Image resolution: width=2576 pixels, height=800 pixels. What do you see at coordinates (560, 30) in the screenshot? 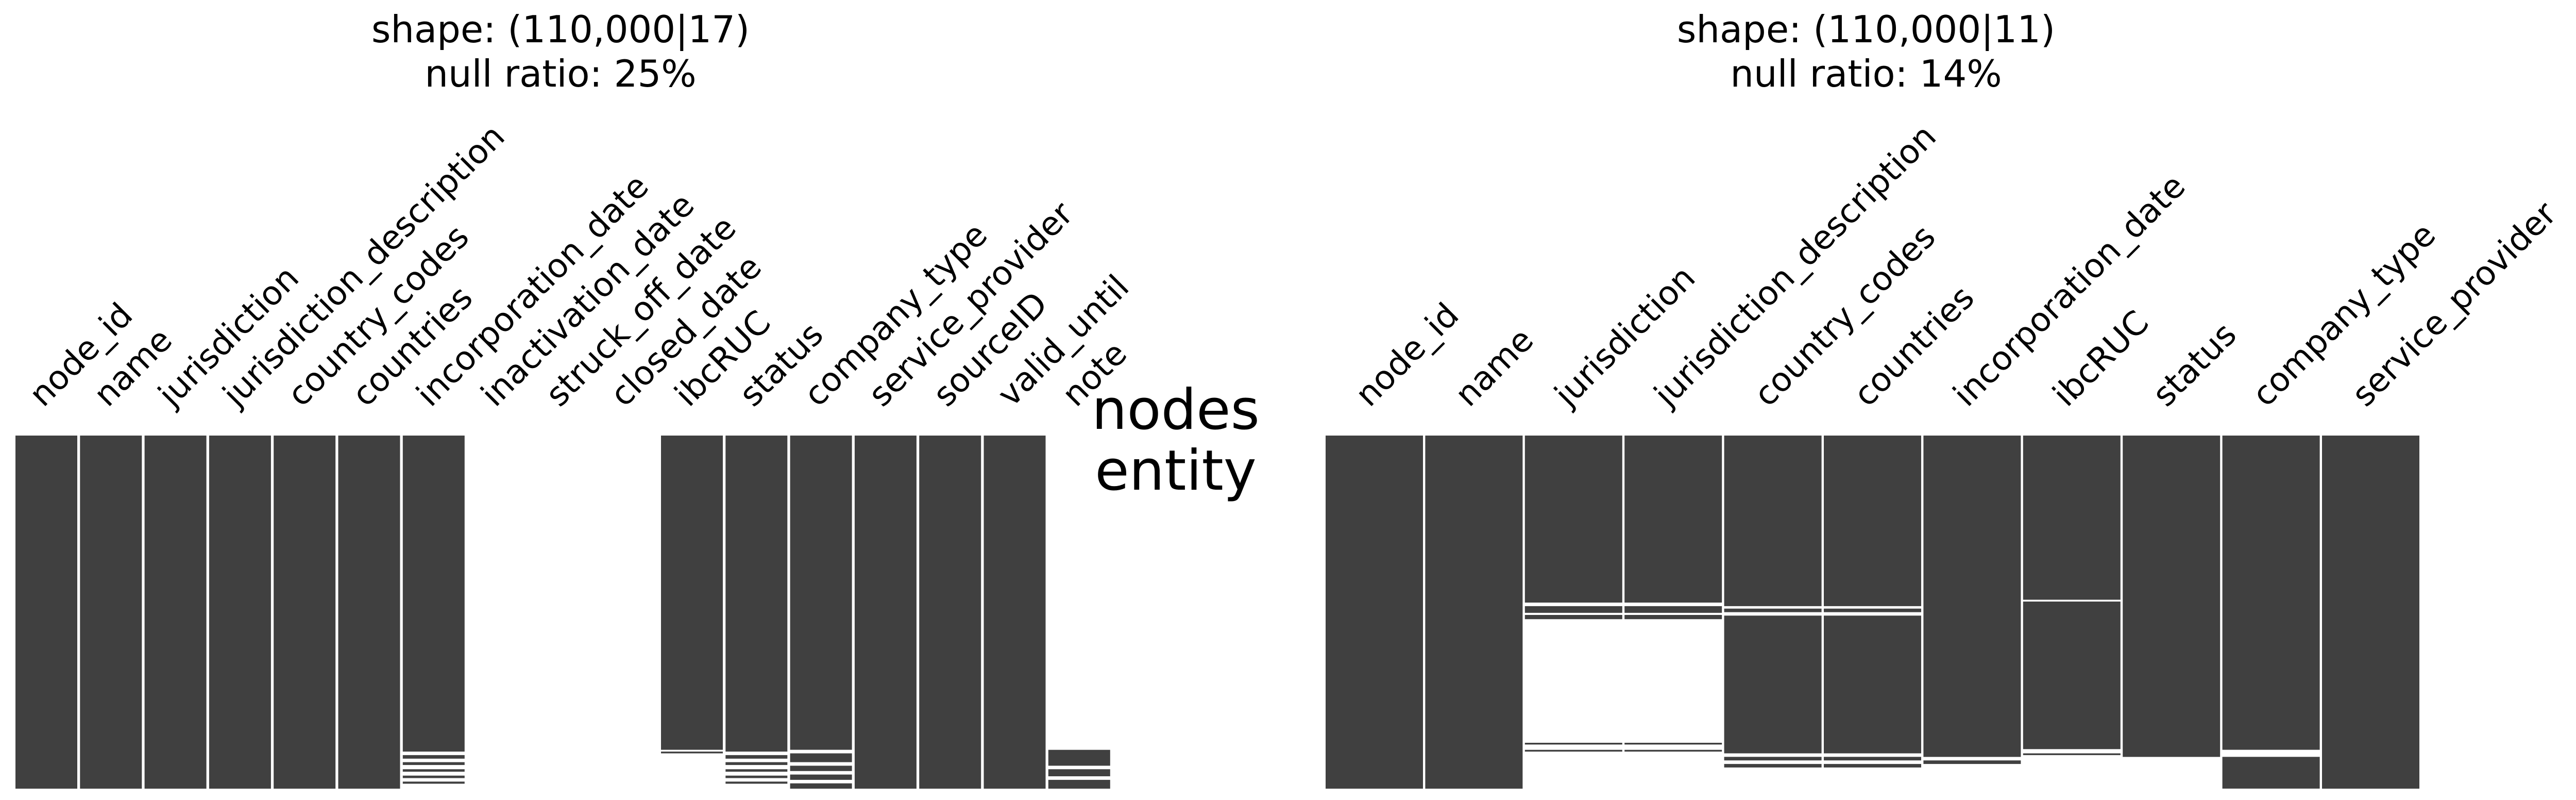
I see `left-chart-title-line1: shape: (110,000|17)` at bounding box center [560, 30].